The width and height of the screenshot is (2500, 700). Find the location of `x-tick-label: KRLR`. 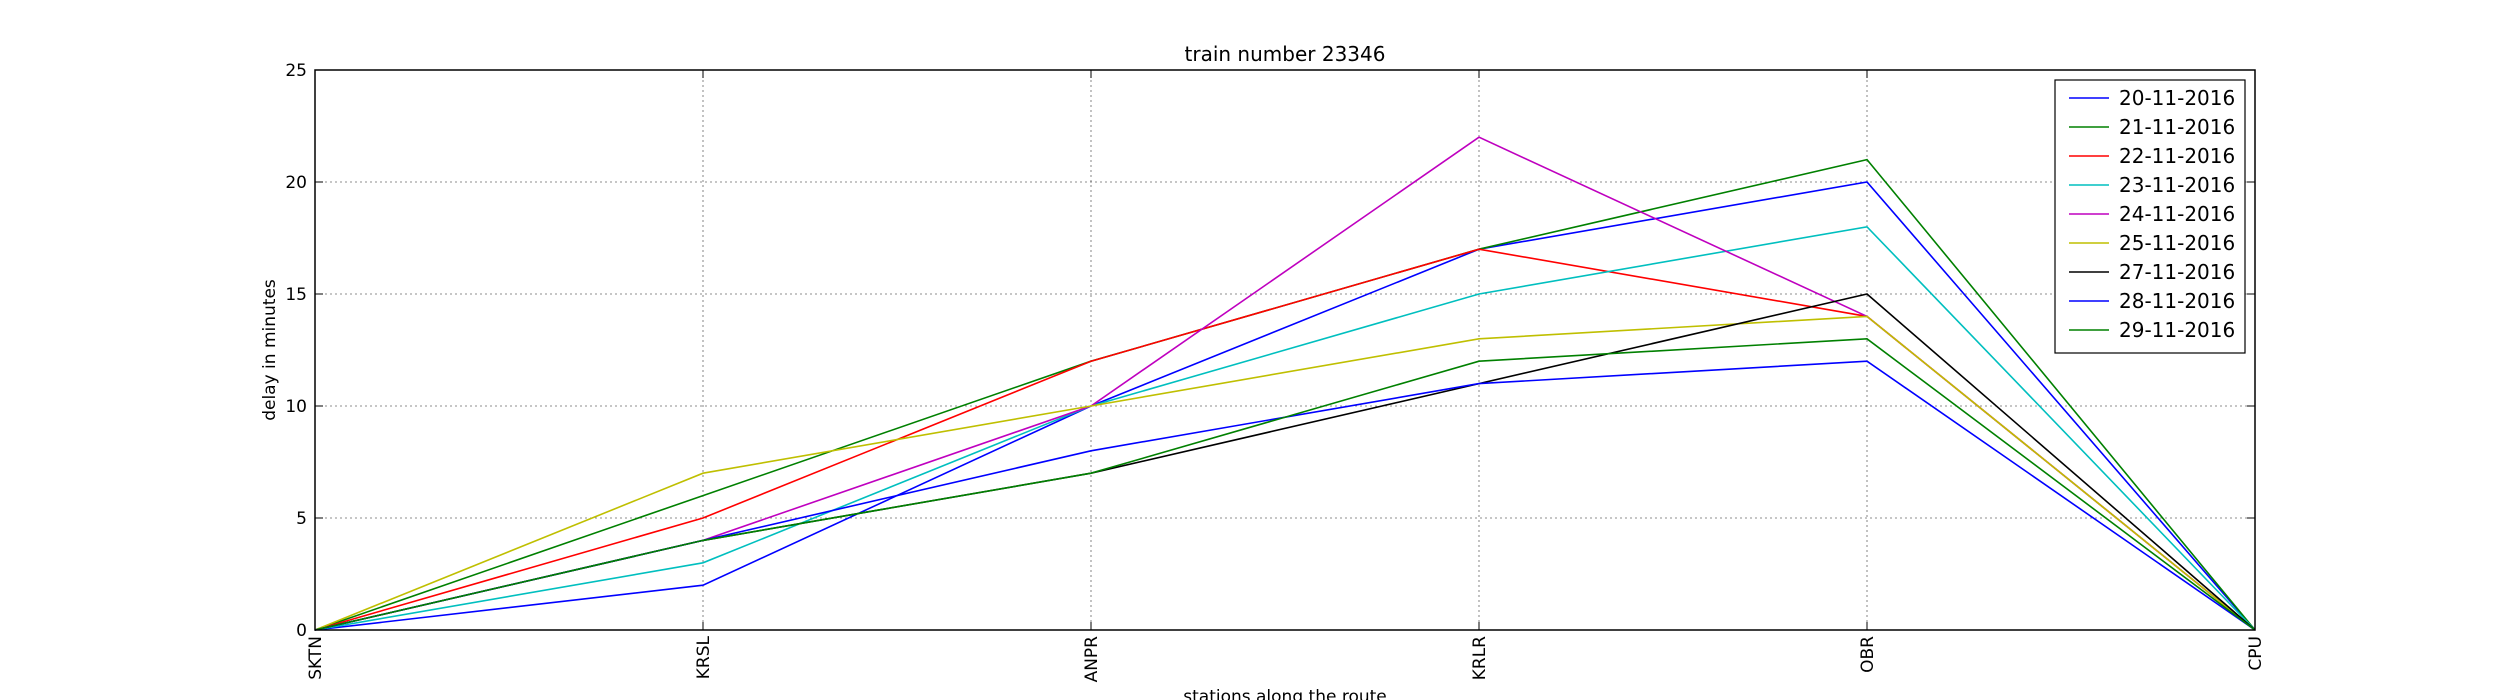

x-tick-label: KRLR is located at coordinates (1480, 658).